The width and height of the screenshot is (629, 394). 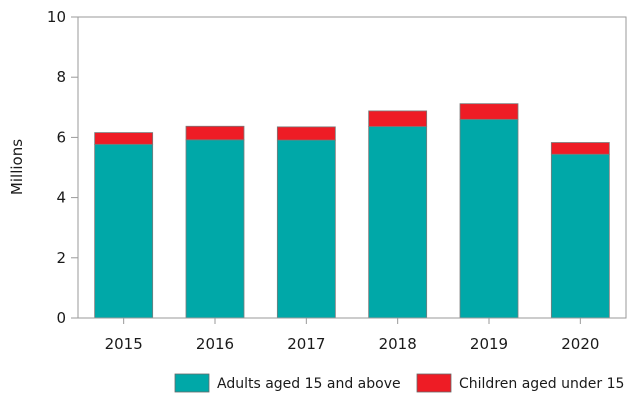 What do you see at coordinates (17, 167) in the screenshot?
I see `y-axis-label: Millions` at bounding box center [17, 167].